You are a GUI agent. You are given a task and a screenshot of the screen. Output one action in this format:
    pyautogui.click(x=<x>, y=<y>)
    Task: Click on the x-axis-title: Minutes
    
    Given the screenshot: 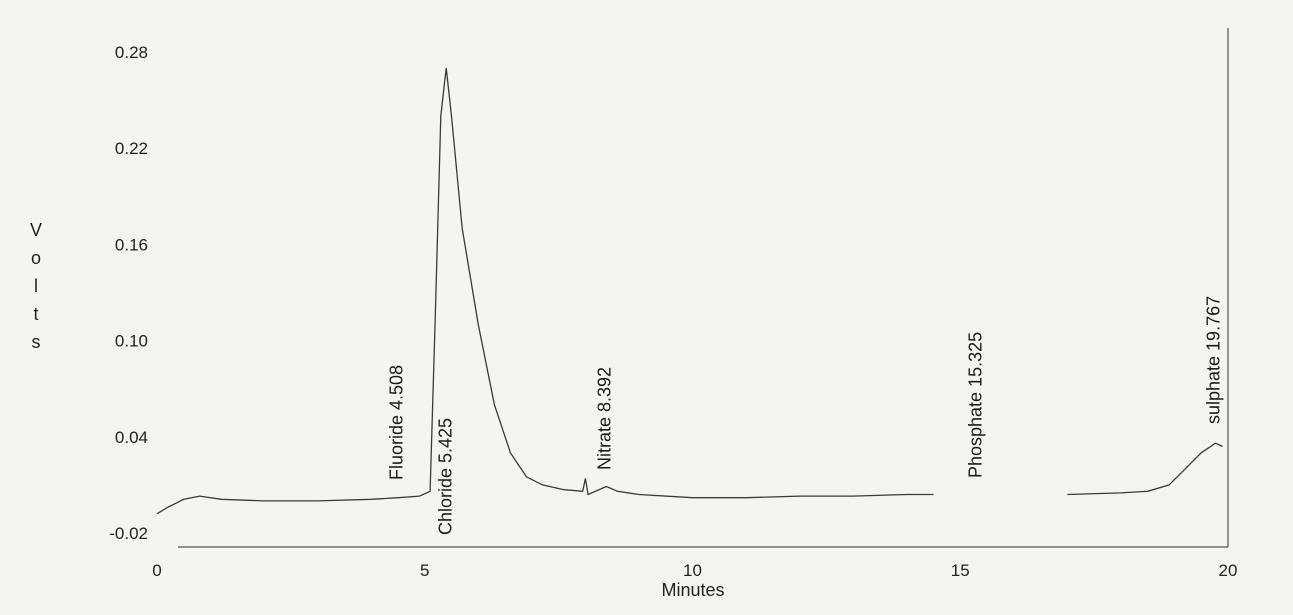 What is the action you would take?
    pyautogui.click(x=692, y=590)
    